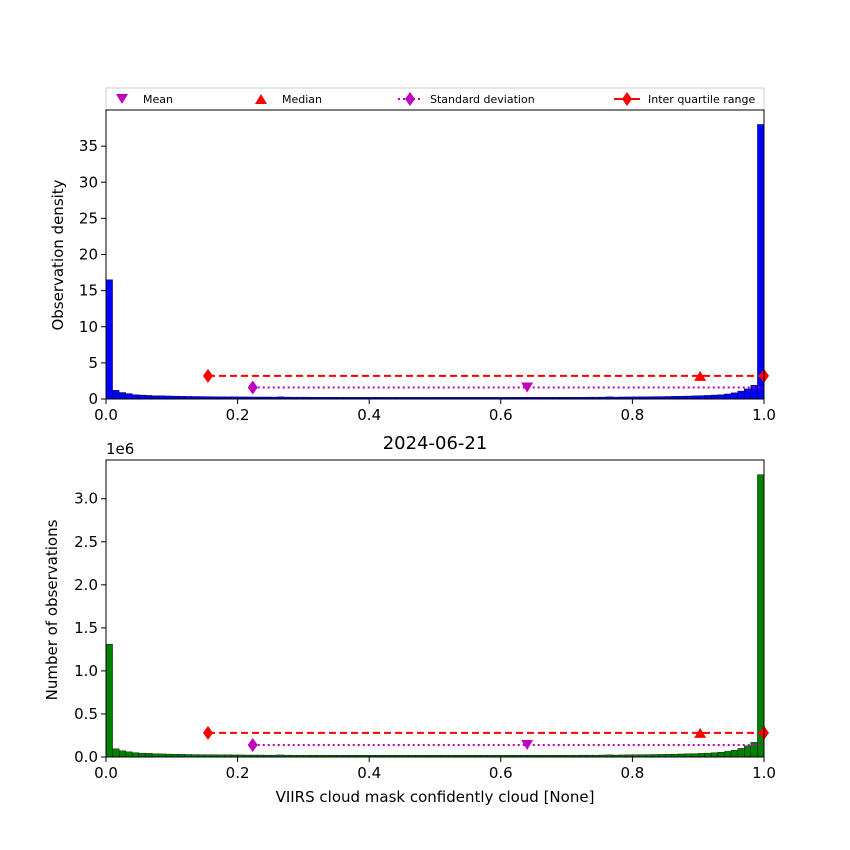  I want to click on top-y-tick-label: 0, so click(93, 399).